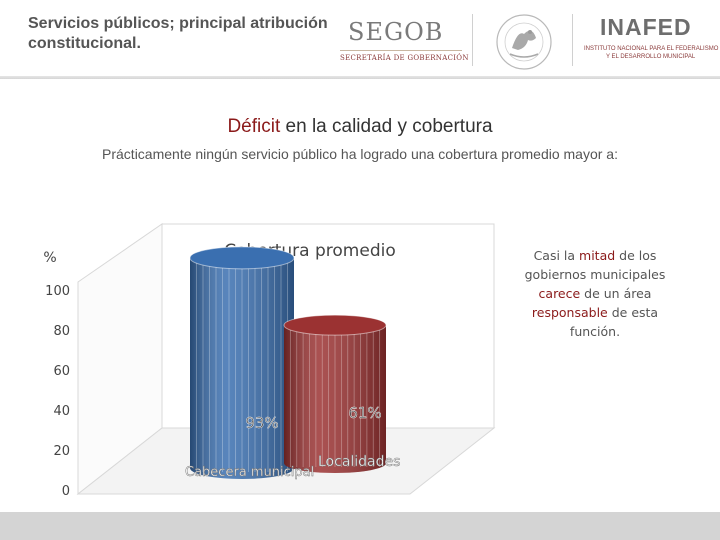 Image resolution: width=720 pixels, height=540 pixels. What do you see at coordinates (359, 462) in the screenshot?
I see `x-tick-label: Localidades` at bounding box center [359, 462].